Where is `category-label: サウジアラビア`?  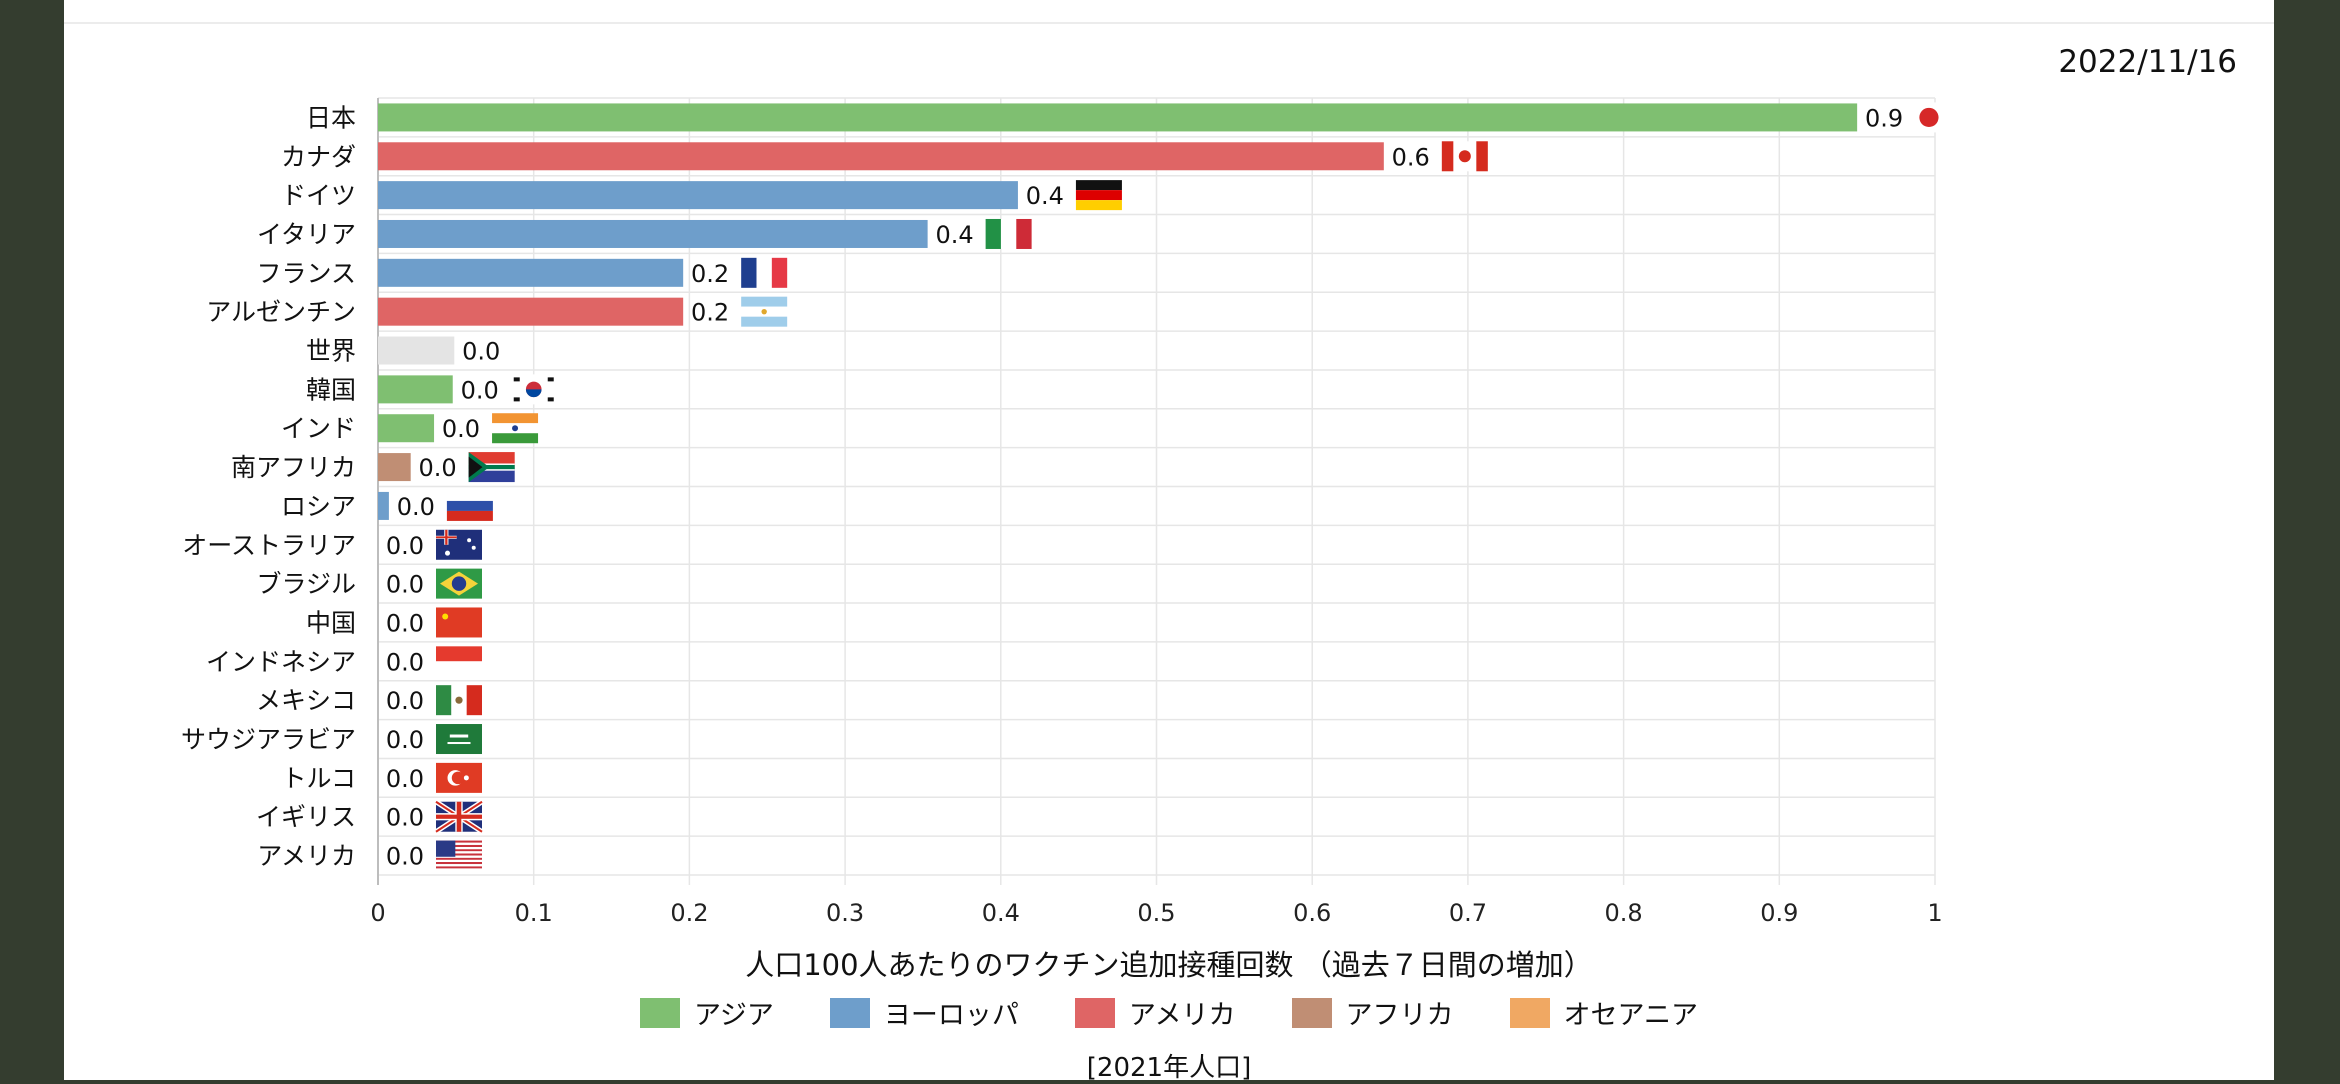 category-label: サウジアラビア is located at coordinates (268, 739).